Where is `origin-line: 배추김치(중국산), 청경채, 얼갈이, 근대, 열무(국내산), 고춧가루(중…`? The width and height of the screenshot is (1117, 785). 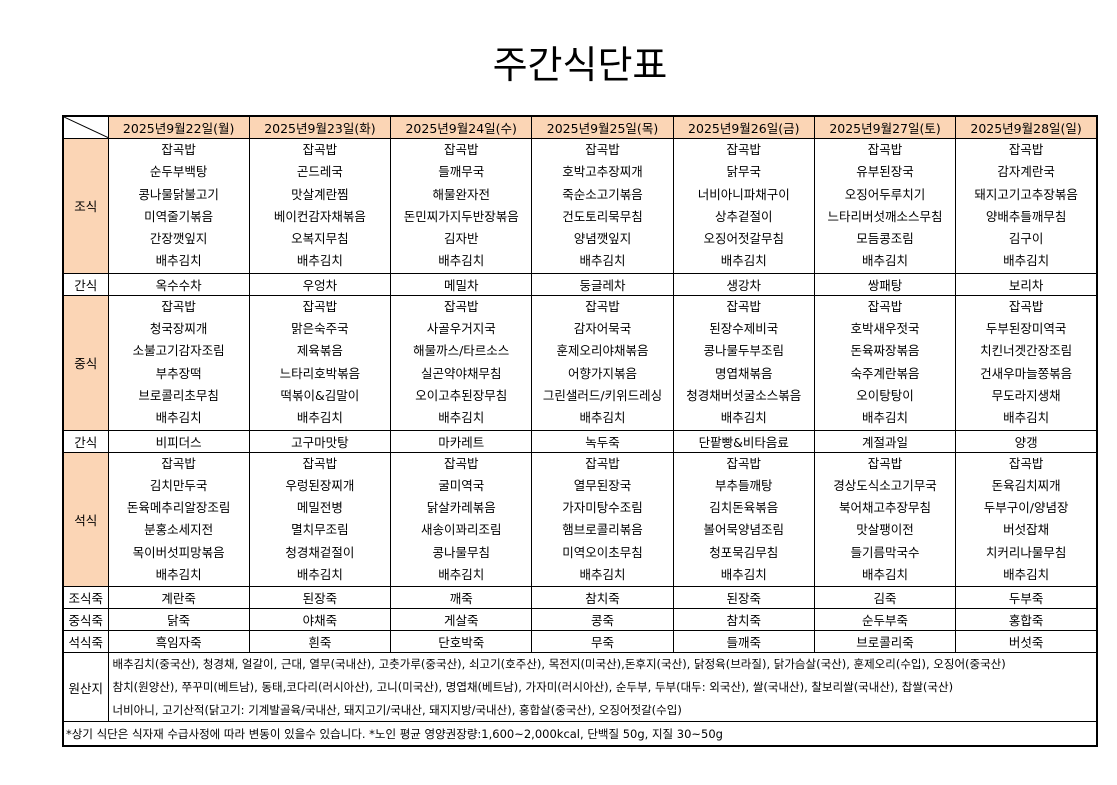 origin-line: 배추김치(중국산), 청경채, 얼갈이, 근대, 열무(국내산), 고춧가루(중… is located at coordinates (559, 664).